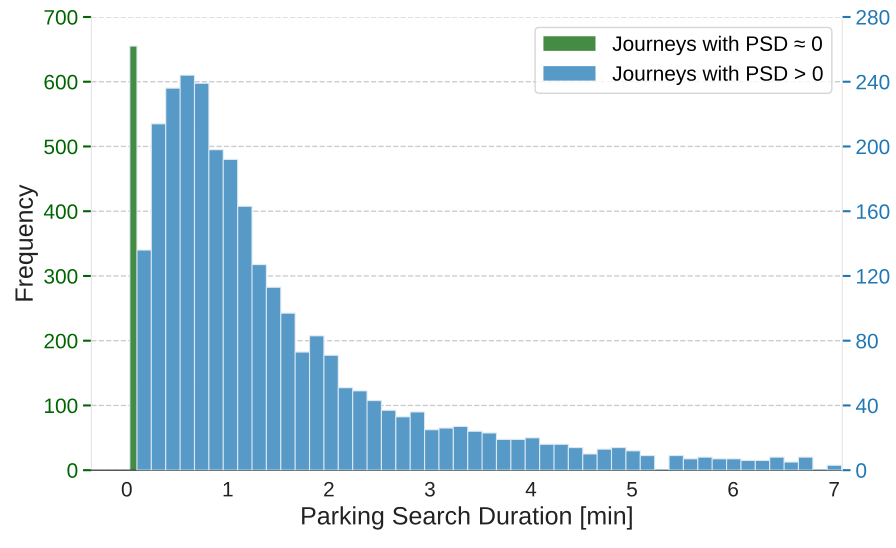 Image resolution: width=896 pixels, height=548 pixels. What do you see at coordinates (329, 489) in the screenshot?
I see `x-tick-label: 2` at bounding box center [329, 489].